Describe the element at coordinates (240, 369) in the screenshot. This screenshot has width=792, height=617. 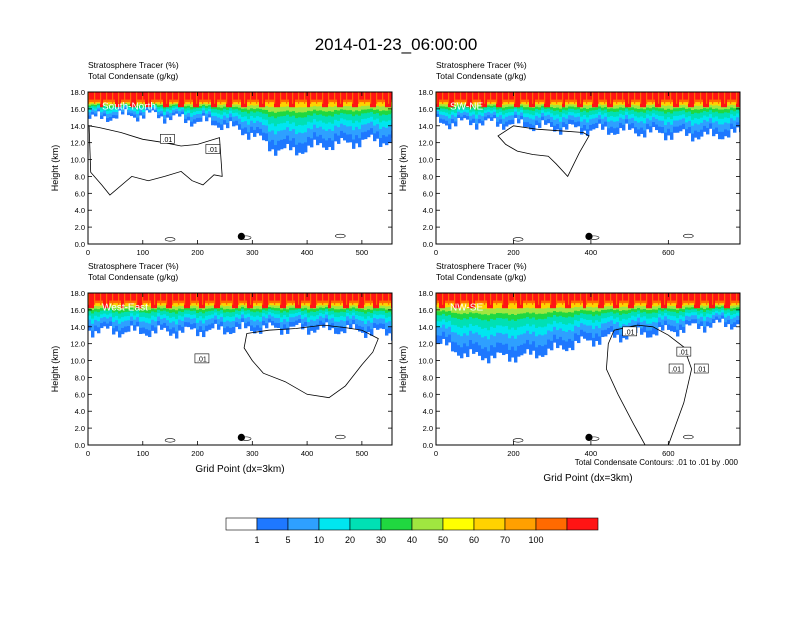
I see `tracer-field` at that location.